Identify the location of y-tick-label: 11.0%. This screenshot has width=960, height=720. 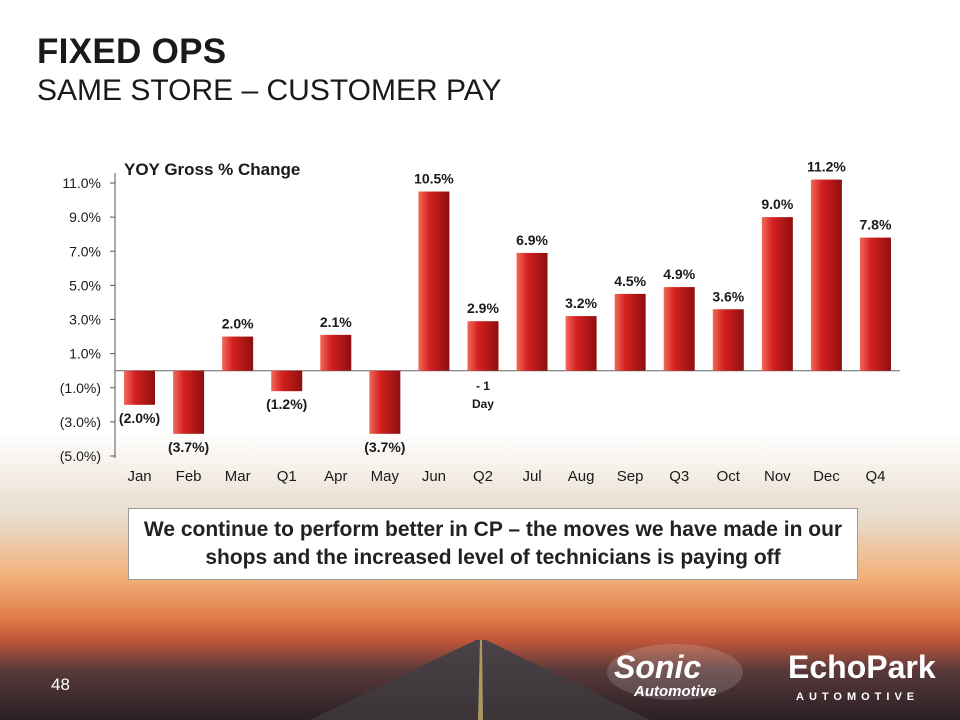
(81, 183).